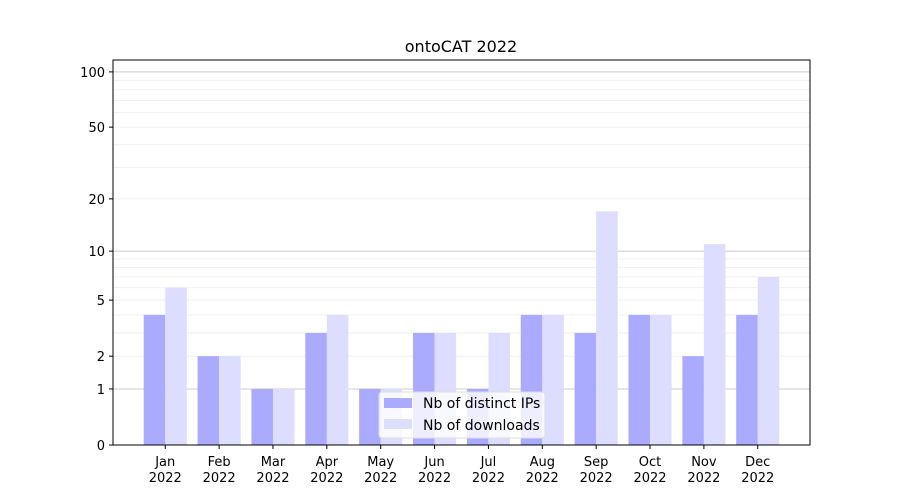  I want to click on x-tick-label: May 2022, so click(380, 470).